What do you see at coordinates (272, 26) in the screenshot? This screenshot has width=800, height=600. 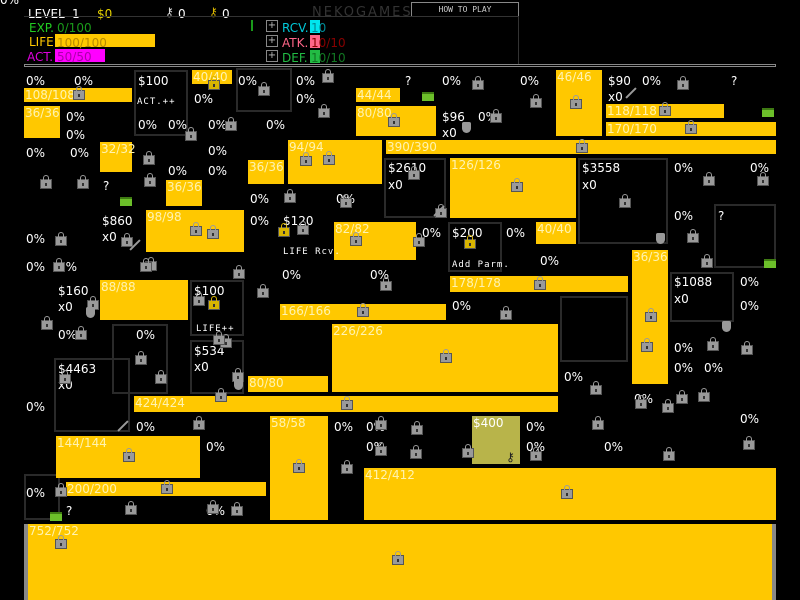 I see `rcv-plus-button: +` at bounding box center [272, 26].